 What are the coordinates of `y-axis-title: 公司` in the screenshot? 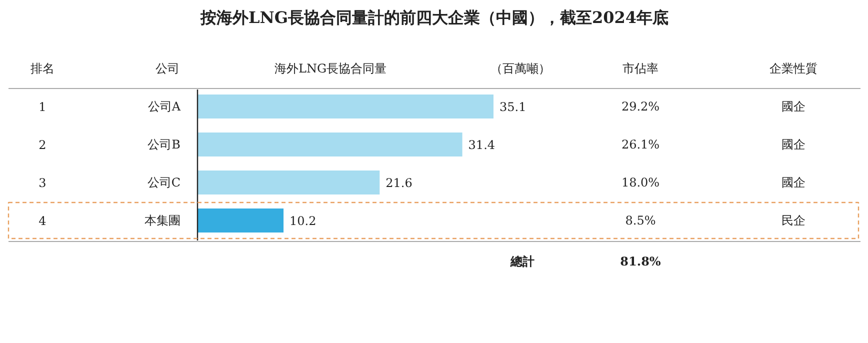 It's located at (168, 69).